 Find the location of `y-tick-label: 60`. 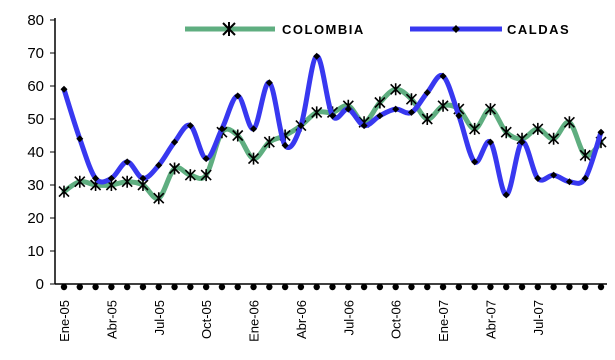

y-tick-label: 60 is located at coordinates (35, 86).